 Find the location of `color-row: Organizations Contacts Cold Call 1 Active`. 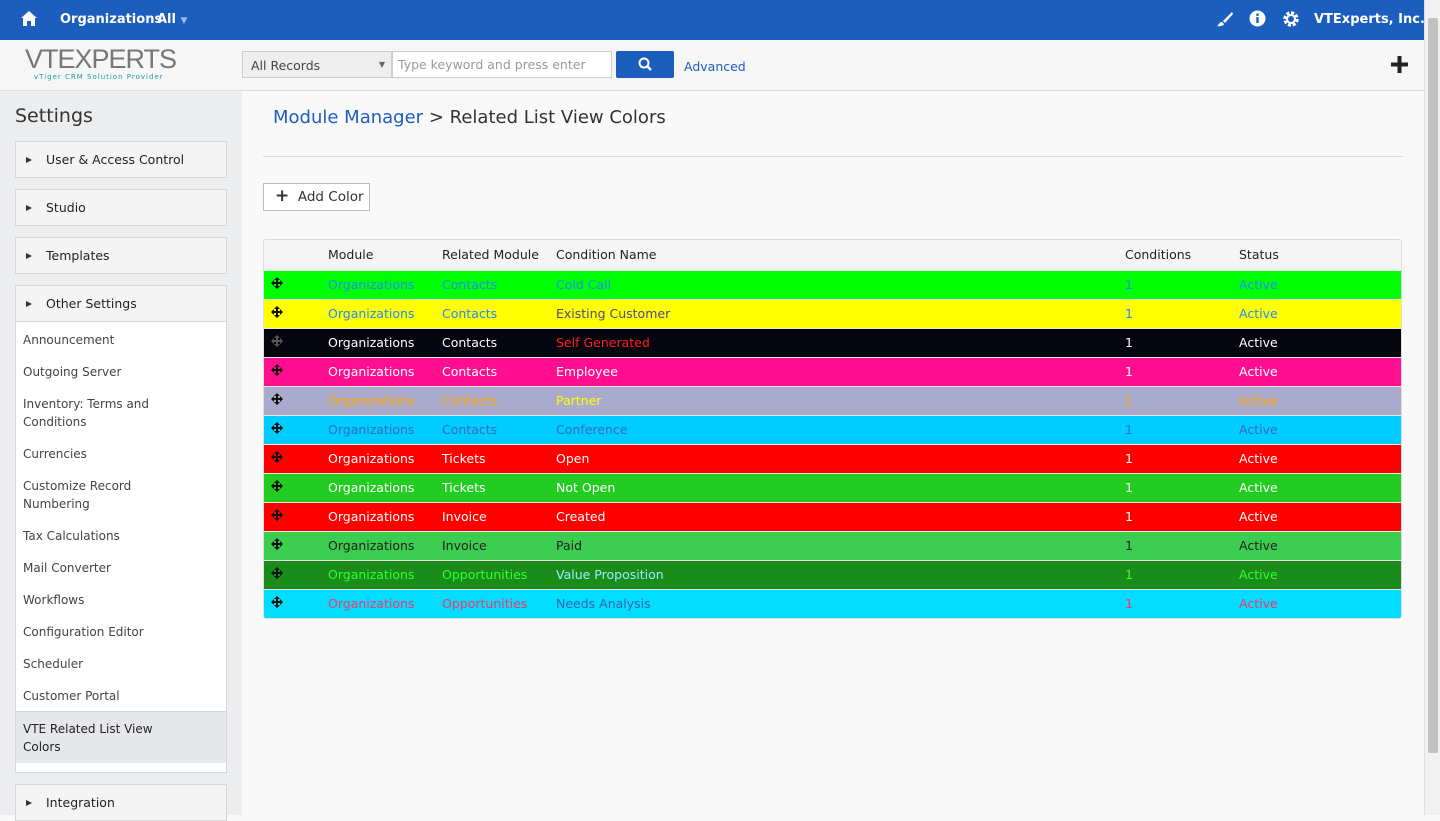

color-row: Organizations Contacts Cold Call 1 Active is located at coordinates (832, 284).